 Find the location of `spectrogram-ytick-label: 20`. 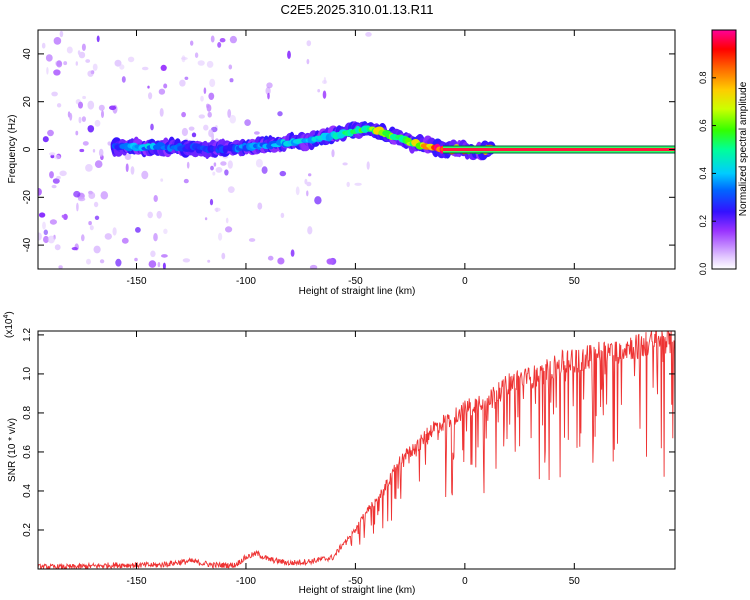

spectrogram-ytick-label: 20 is located at coordinates (27, 102).